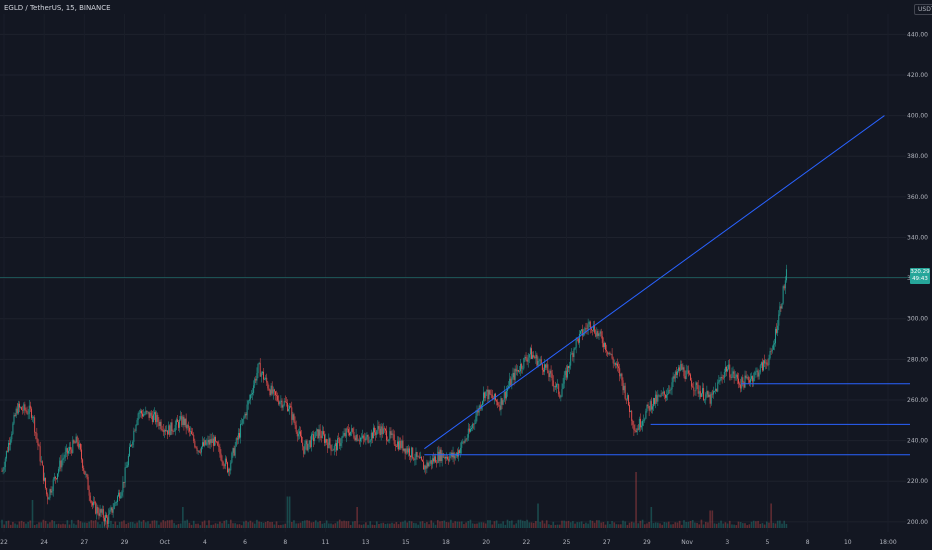  I want to click on x-tick-label: 20, so click(486, 542).